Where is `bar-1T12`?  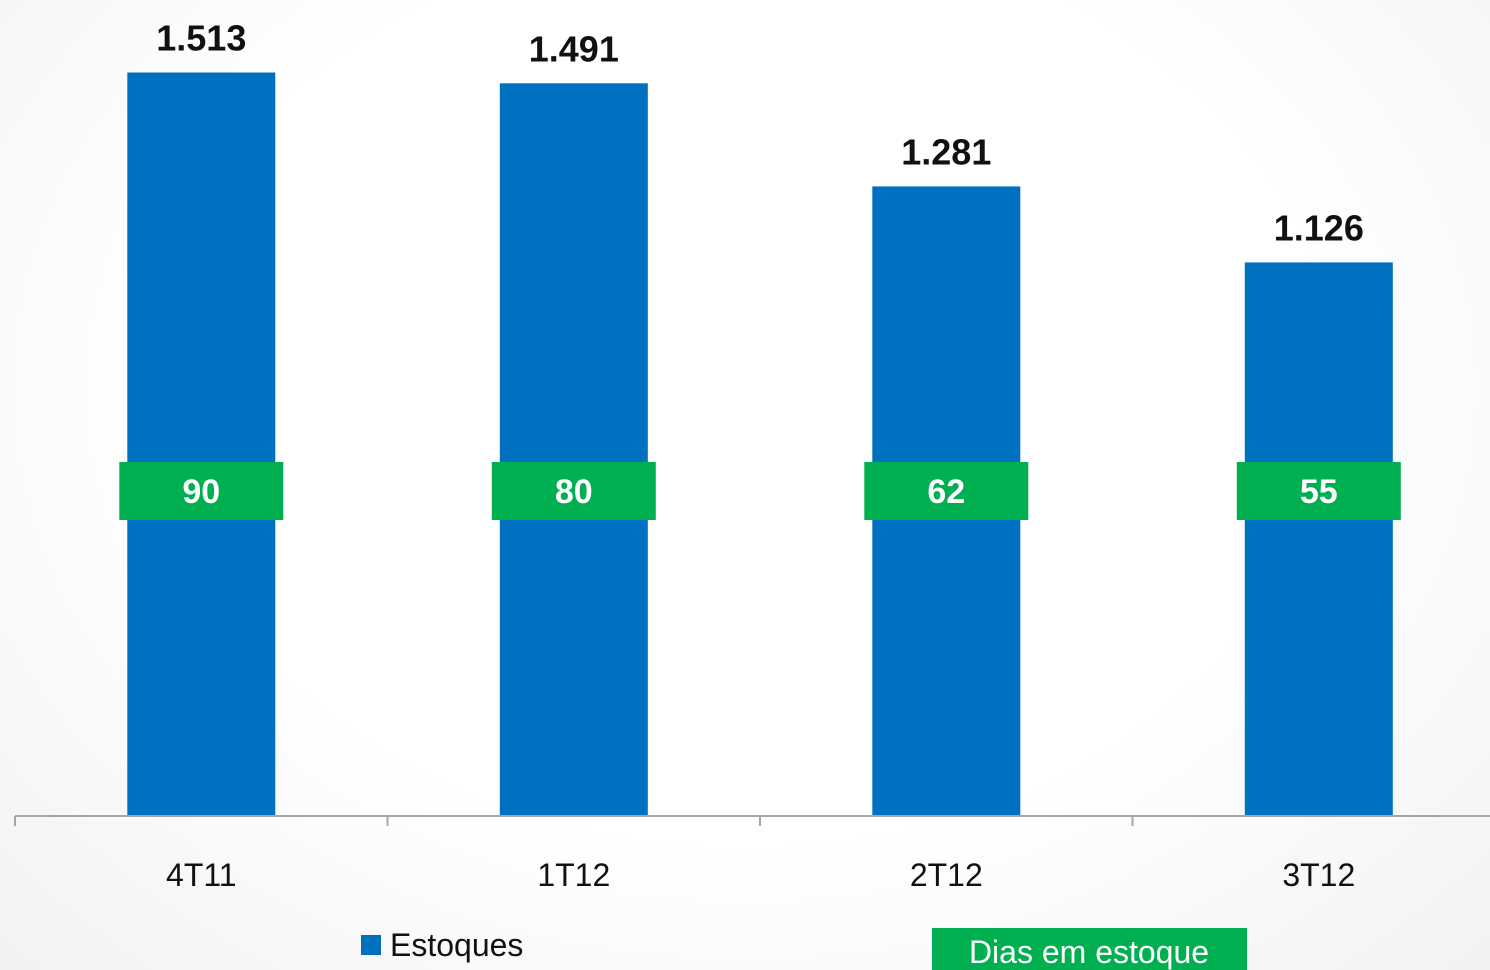 bar-1T12 is located at coordinates (573, 449).